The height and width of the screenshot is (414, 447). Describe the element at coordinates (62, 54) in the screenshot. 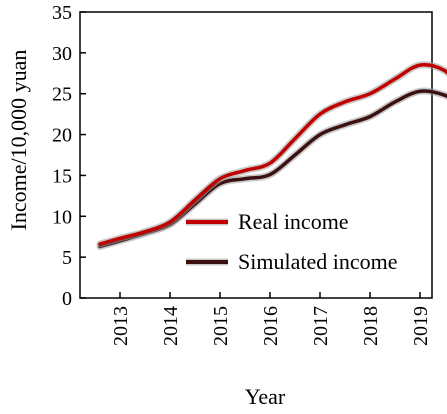

I see `y-tick-label: 30` at that location.